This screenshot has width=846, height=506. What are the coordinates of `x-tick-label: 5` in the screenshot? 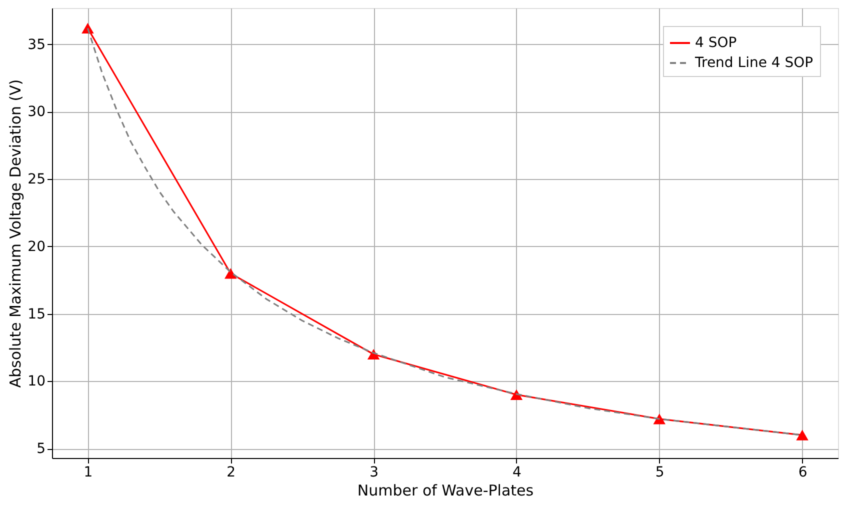 It's located at (659, 472).